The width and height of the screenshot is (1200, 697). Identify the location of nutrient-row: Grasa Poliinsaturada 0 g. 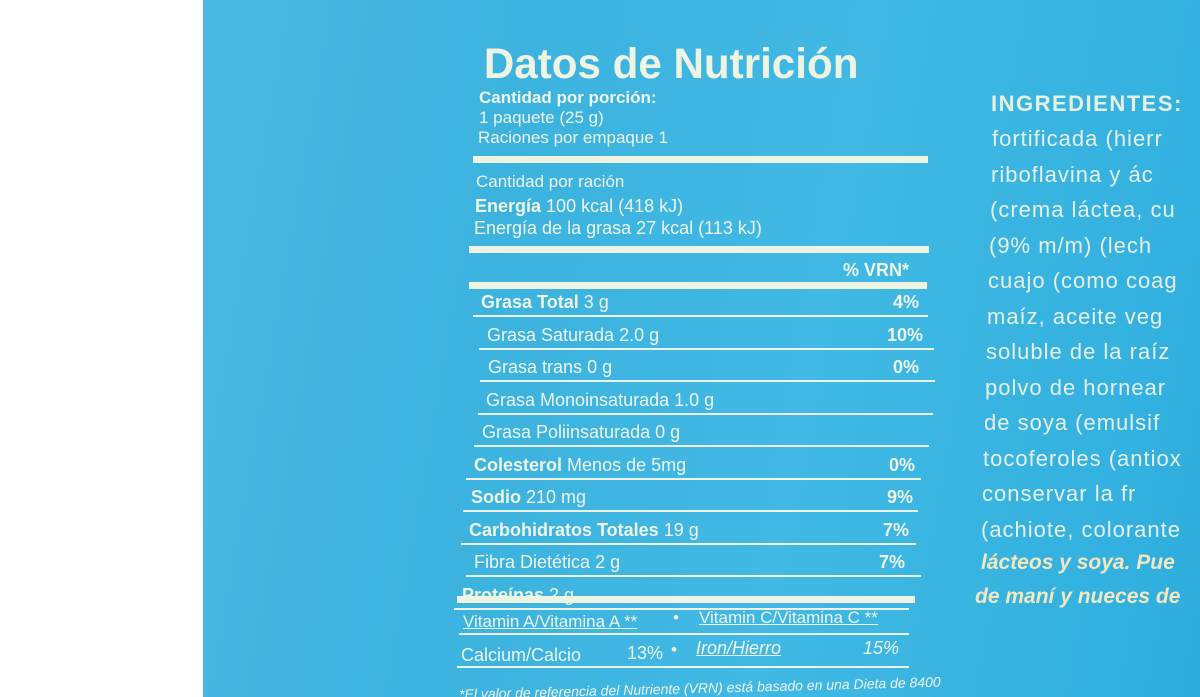
(581, 432).